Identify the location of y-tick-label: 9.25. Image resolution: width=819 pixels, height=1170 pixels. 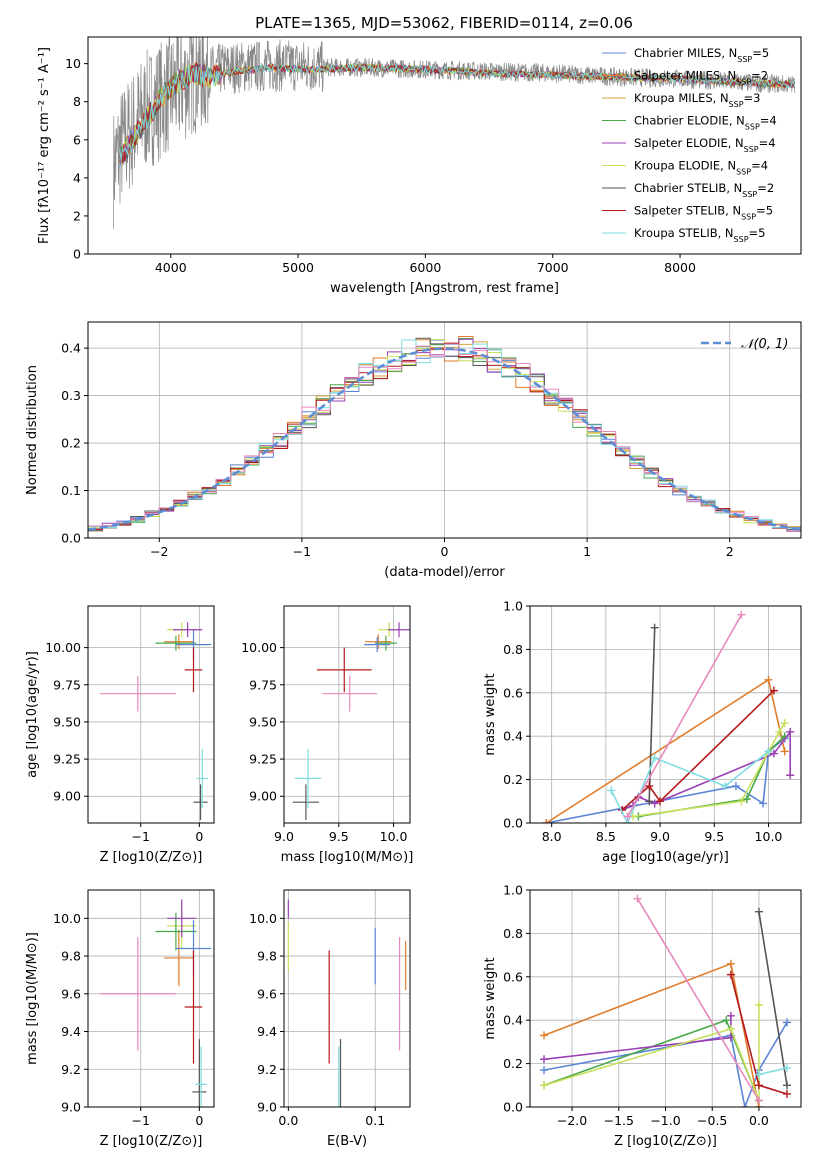
(263, 759).